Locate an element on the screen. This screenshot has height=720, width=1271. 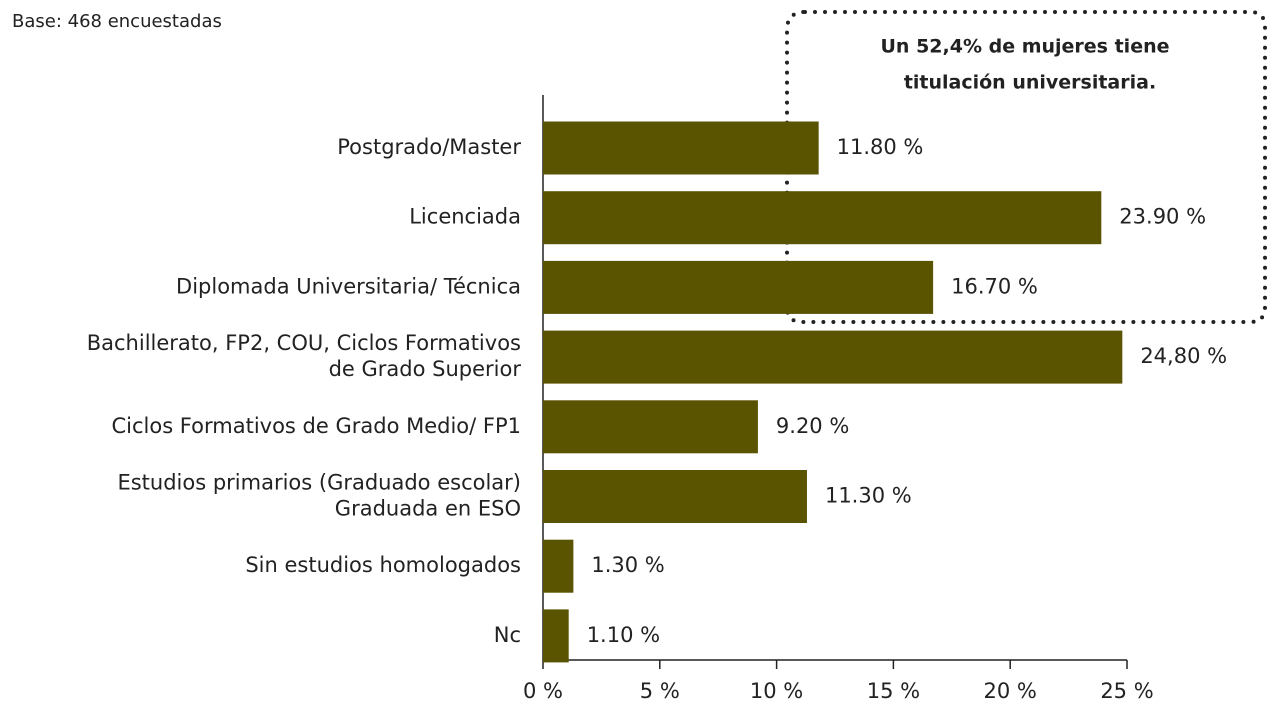
y-tick-label: Licenciada is located at coordinates (465, 217).